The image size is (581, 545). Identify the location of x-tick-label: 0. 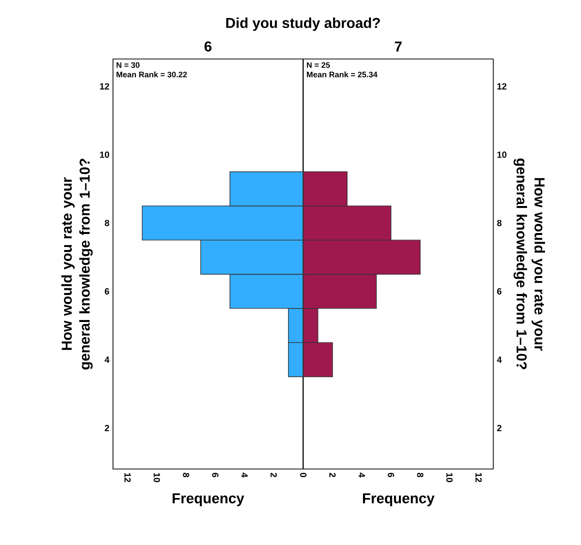
(303, 475).